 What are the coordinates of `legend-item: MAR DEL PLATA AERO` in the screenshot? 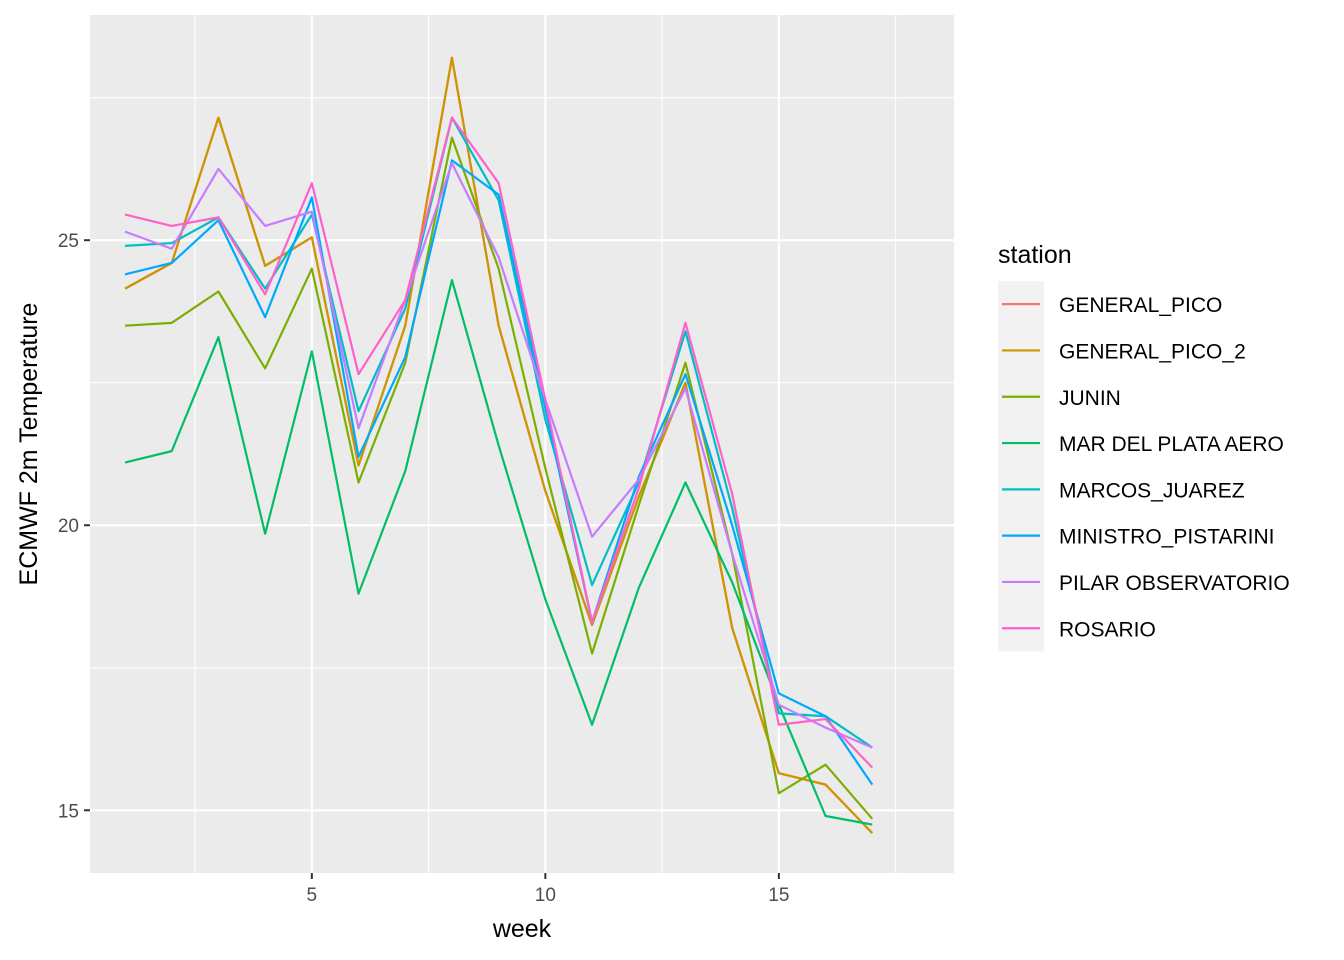 It's located at (1141, 443).